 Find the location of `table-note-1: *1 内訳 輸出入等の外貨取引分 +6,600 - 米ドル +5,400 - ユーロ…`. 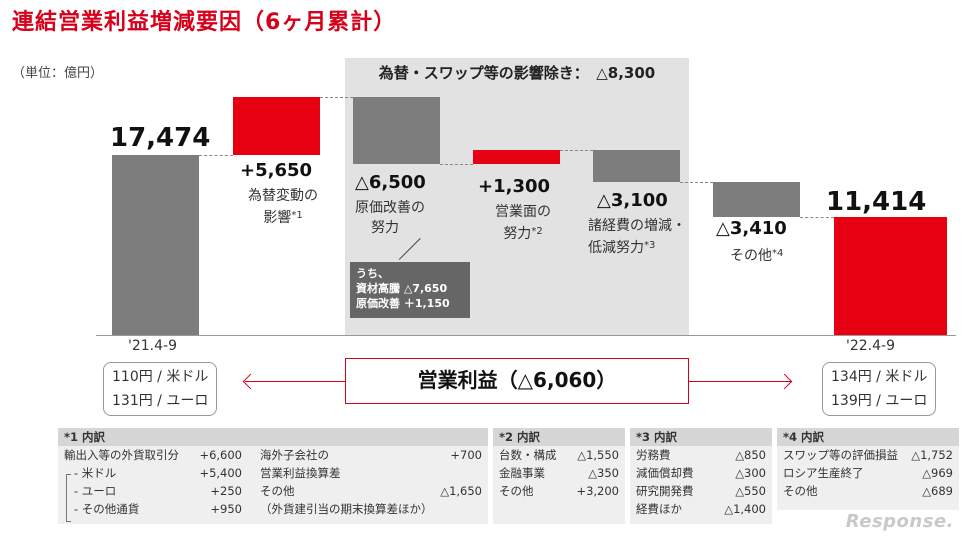

table-note-1: *1 内訳 輸出入等の外貨取引分 +6,600 - 米ドル +5,400 - ユーロ… is located at coordinates (273, 476).